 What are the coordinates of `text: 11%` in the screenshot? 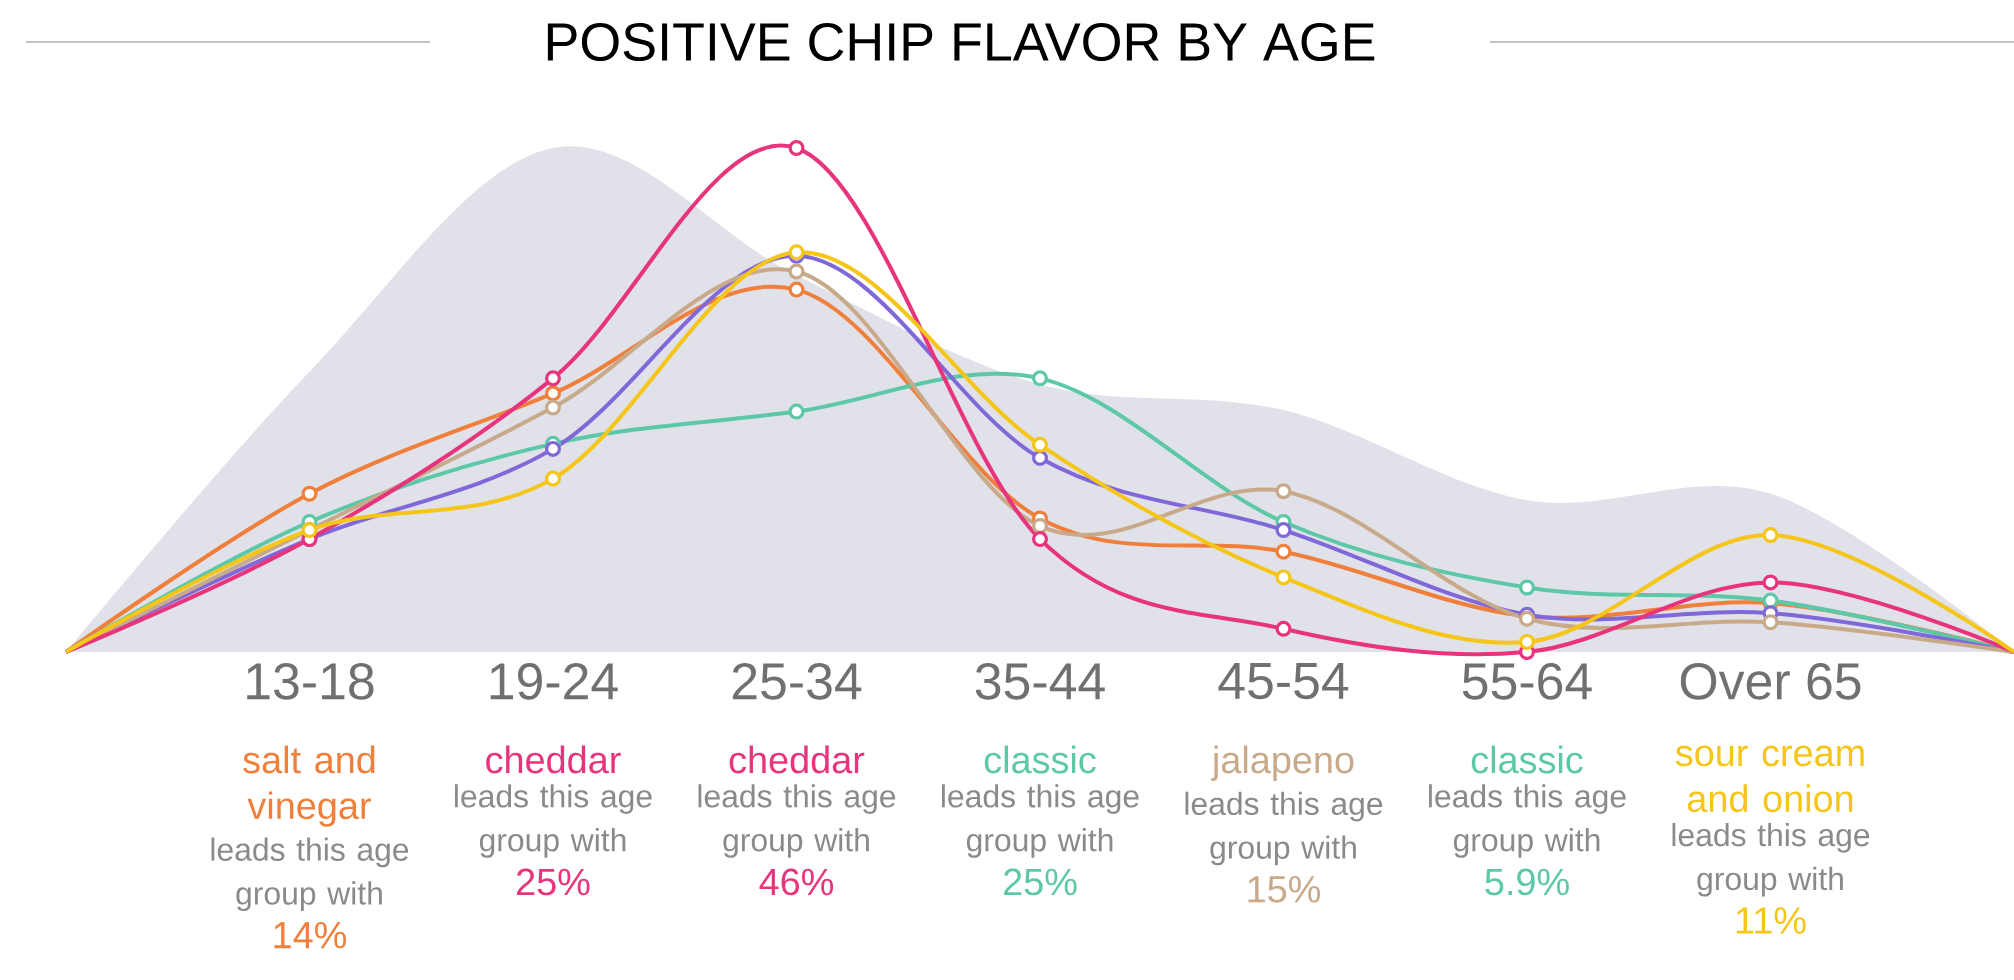 It's located at (1771, 920).